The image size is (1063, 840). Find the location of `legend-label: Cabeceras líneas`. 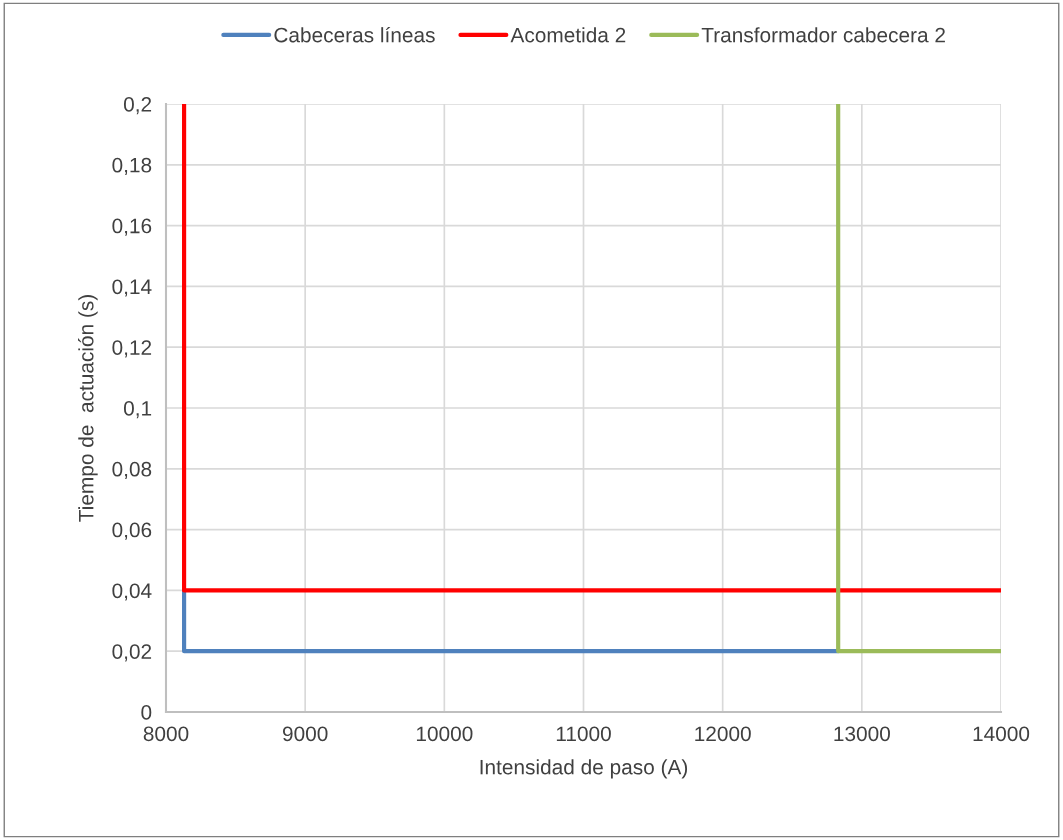

legend-label: Cabeceras líneas is located at coordinates (354, 34).